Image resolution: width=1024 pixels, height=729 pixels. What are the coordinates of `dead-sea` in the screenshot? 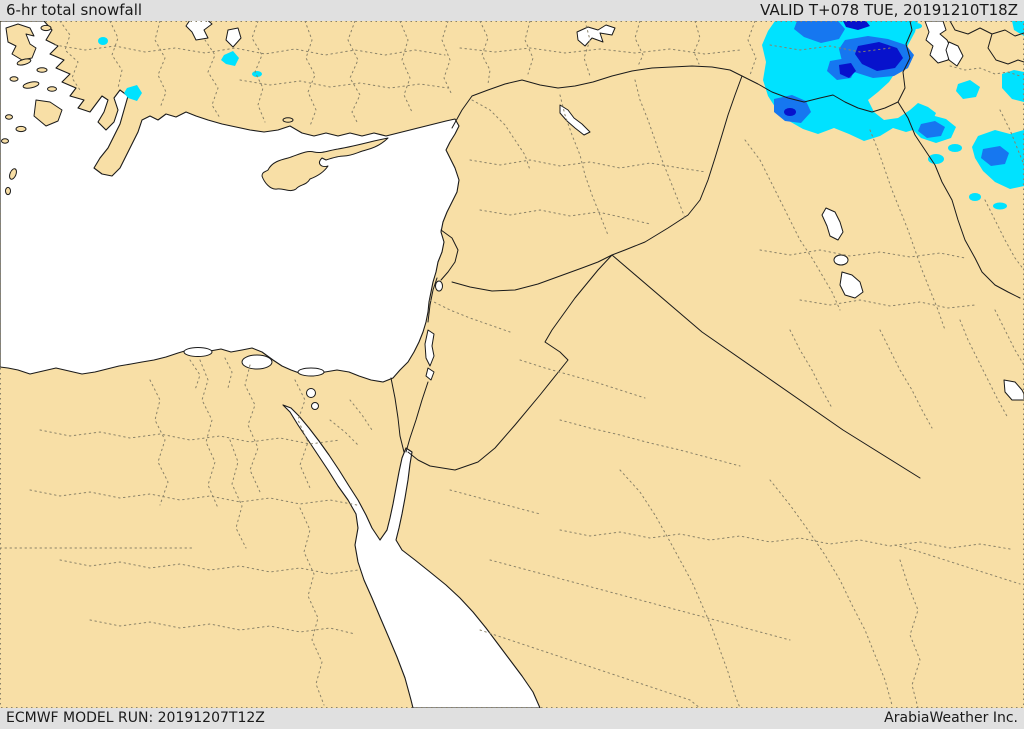 It's located at (429, 348).